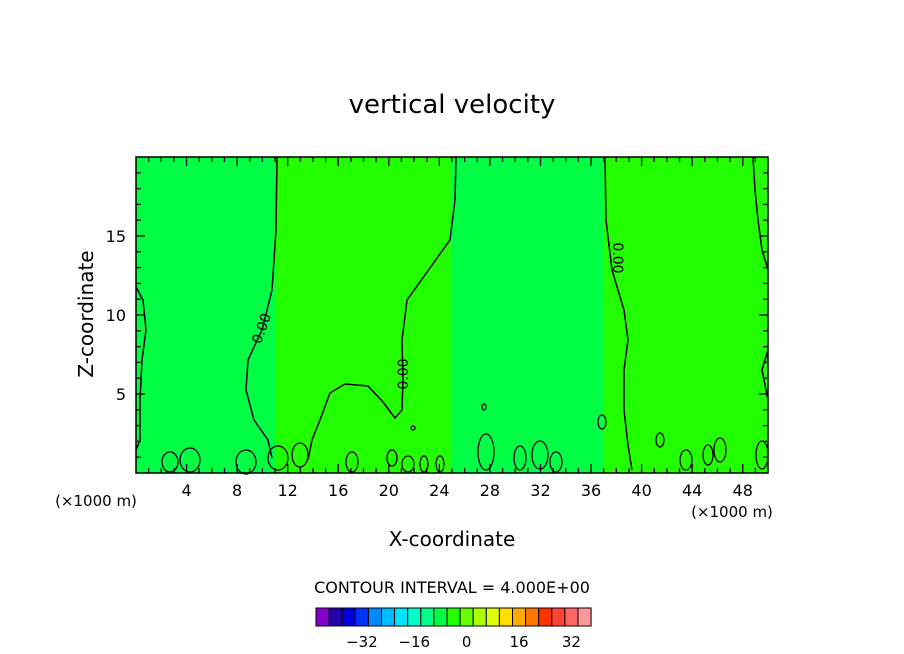  I want to click on x-tick-label: 8, so click(237, 490).